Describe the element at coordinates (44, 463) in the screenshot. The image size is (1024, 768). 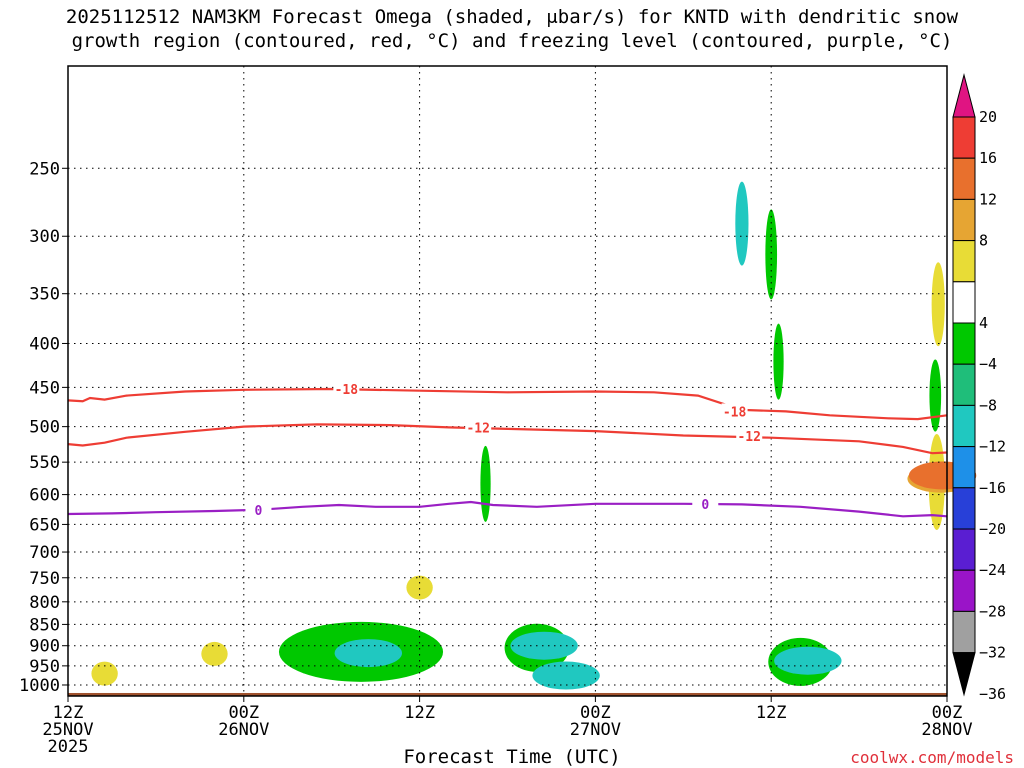
I see `y-tick-label-550: 550` at that location.